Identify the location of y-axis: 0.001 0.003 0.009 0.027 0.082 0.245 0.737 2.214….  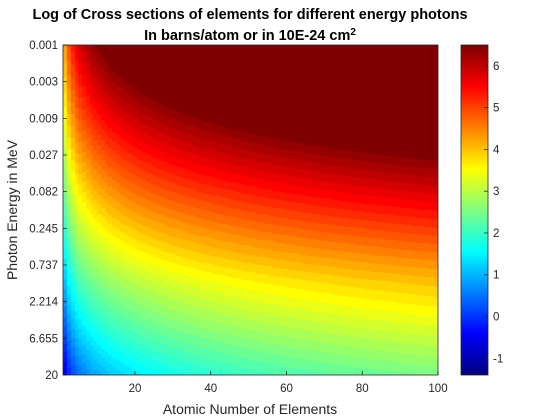
(48, 211).